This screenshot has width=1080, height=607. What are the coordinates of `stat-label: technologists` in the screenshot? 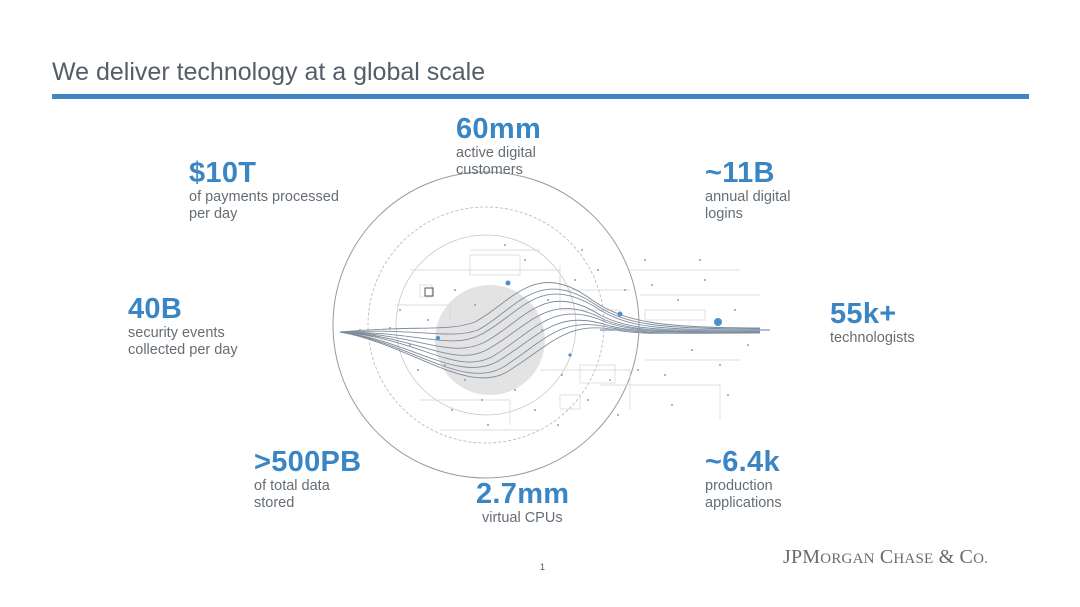 It's located at (872, 338).